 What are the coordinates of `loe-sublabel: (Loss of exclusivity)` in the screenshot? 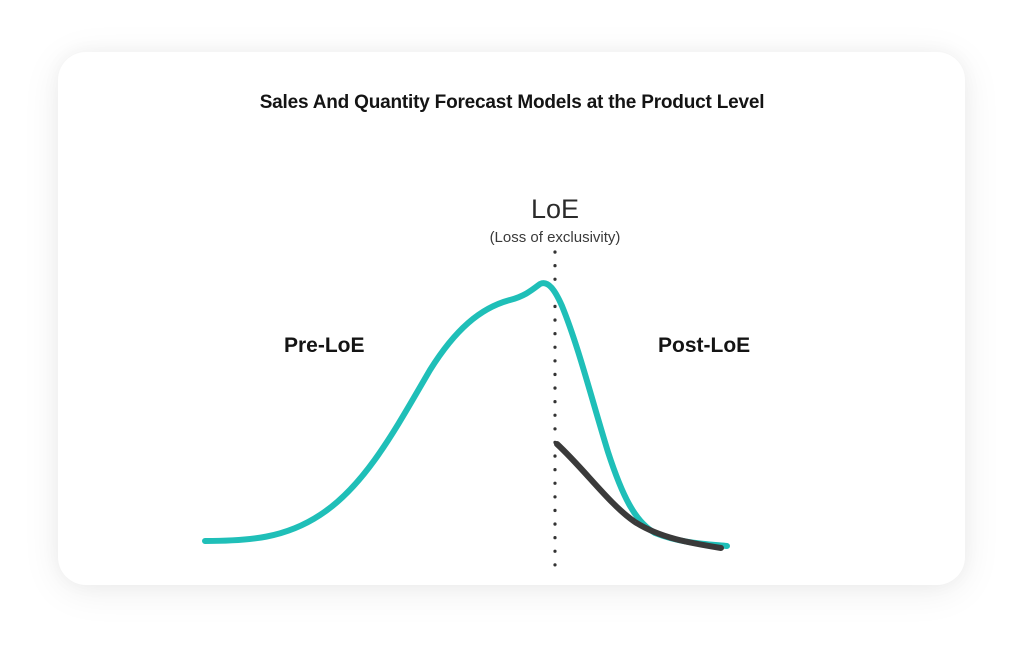 It's located at (555, 237).